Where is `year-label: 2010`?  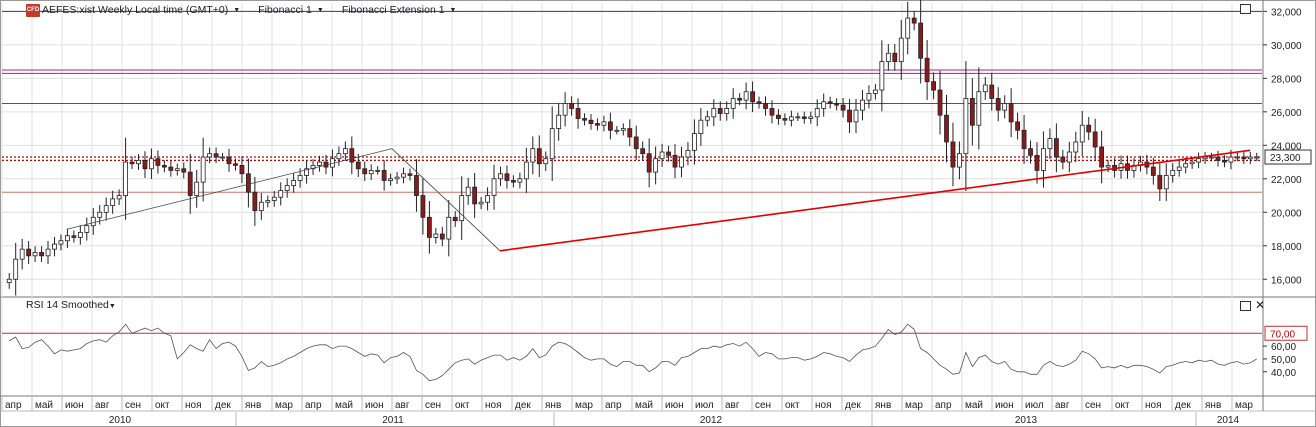
year-label: 2010 is located at coordinates (120, 420).